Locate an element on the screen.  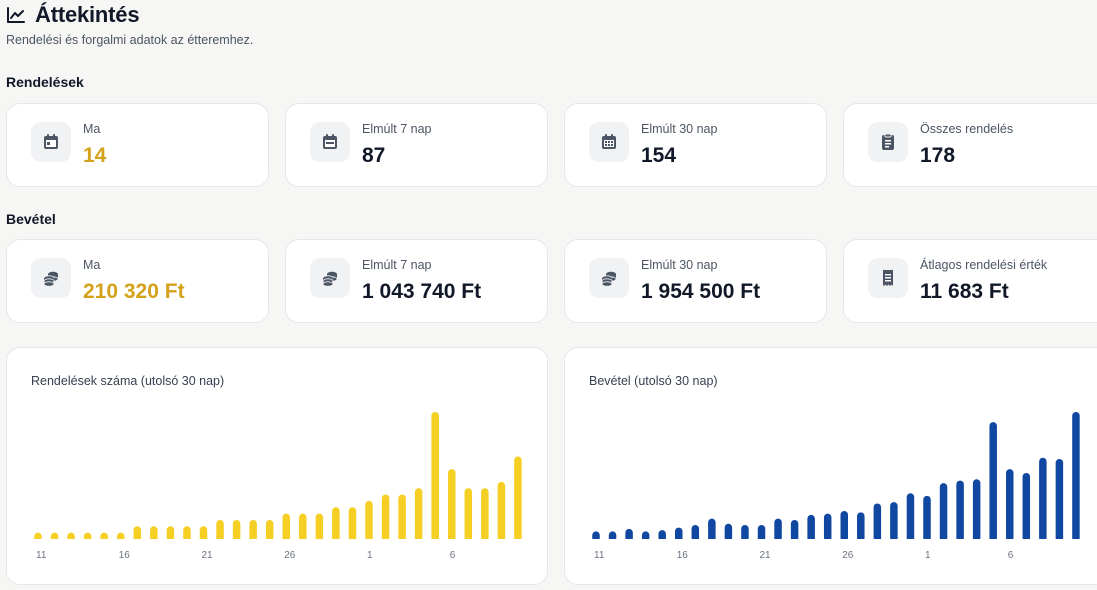
x-tick-label: 11 is located at coordinates (599, 555).